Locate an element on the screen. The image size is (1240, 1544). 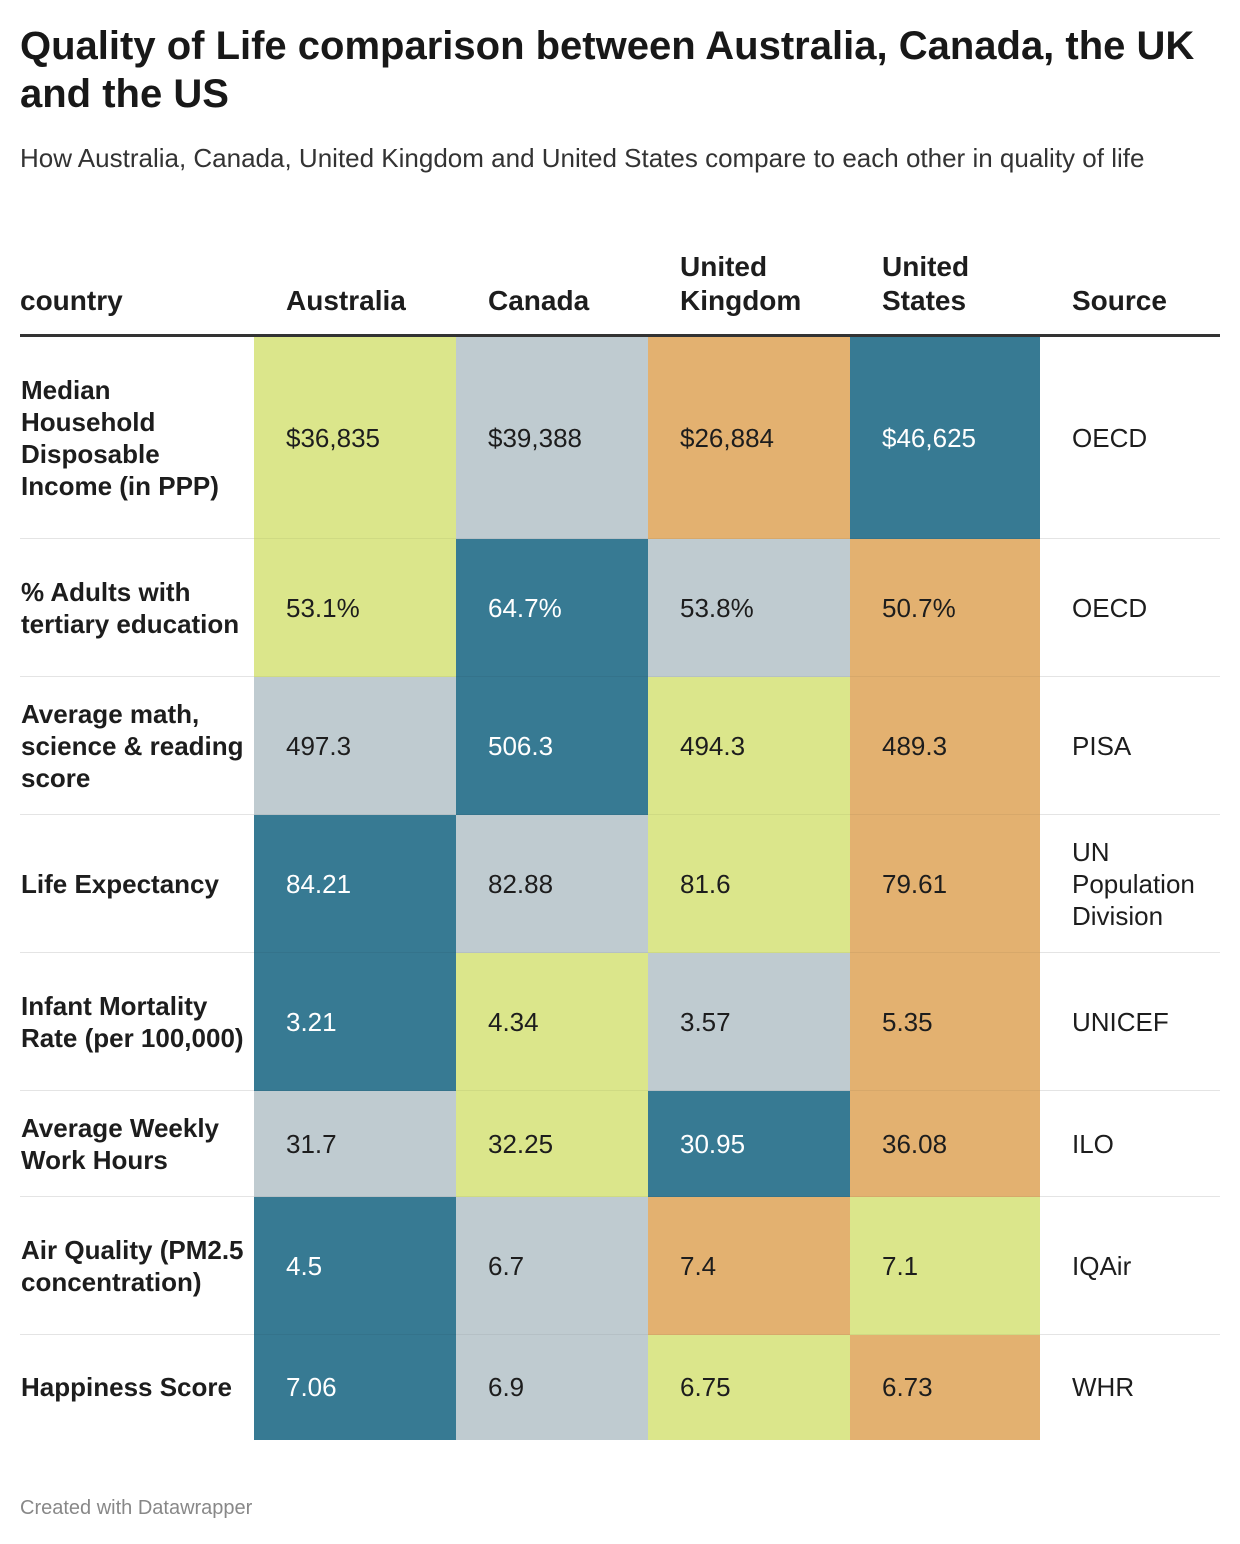
value-cell: 79.61 is located at coordinates (945, 883).